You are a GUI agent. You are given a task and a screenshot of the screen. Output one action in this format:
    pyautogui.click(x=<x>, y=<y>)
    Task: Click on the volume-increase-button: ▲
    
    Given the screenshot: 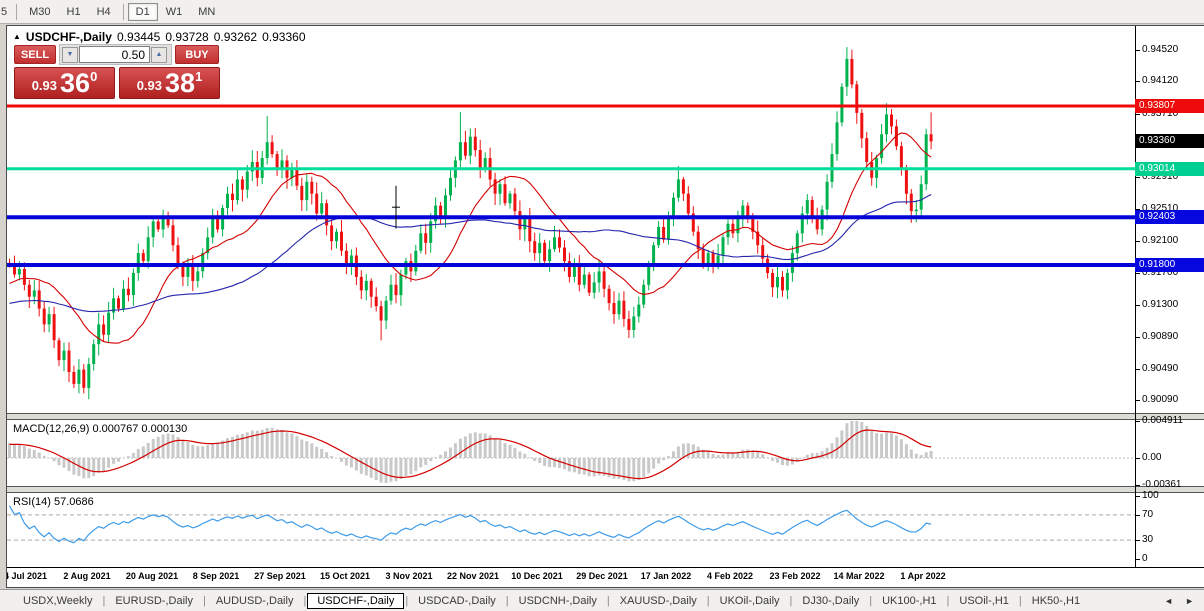 What is the action you would take?
    pyautogui.click(x=159, y=54)
    